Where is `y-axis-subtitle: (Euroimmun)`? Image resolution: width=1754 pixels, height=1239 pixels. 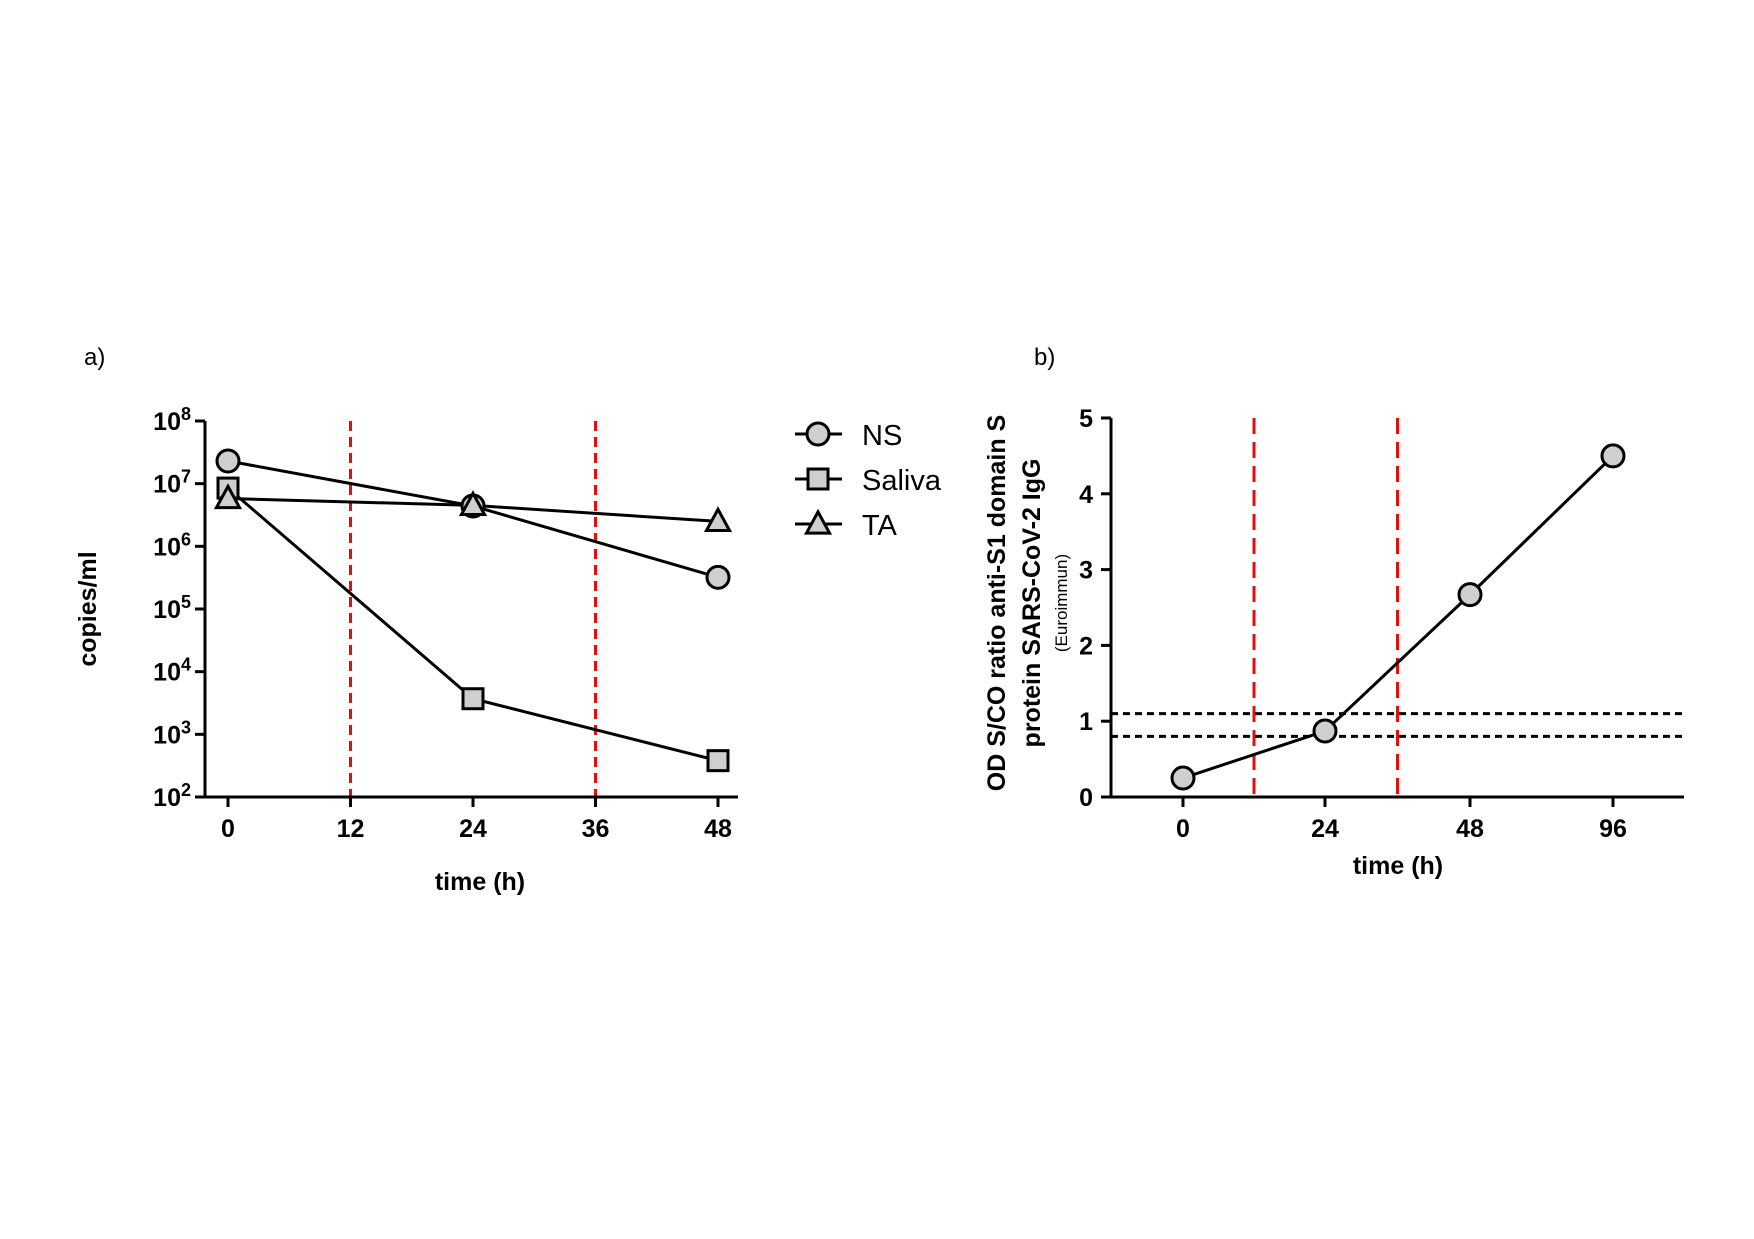 y-axis-subtitle: (Euroimmun) is located at coordinates (1061, 603).